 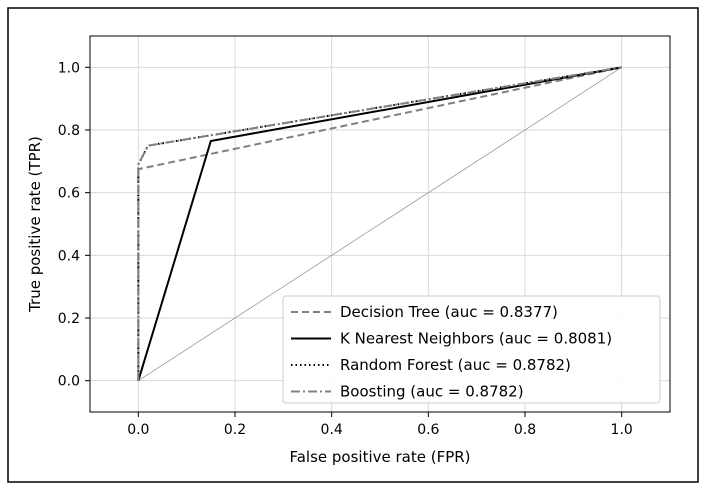 What do you see at coordinates (138, 430) in the screenshot?
I see `x-tick-label: 0.0` at bounding box center [138, 430].